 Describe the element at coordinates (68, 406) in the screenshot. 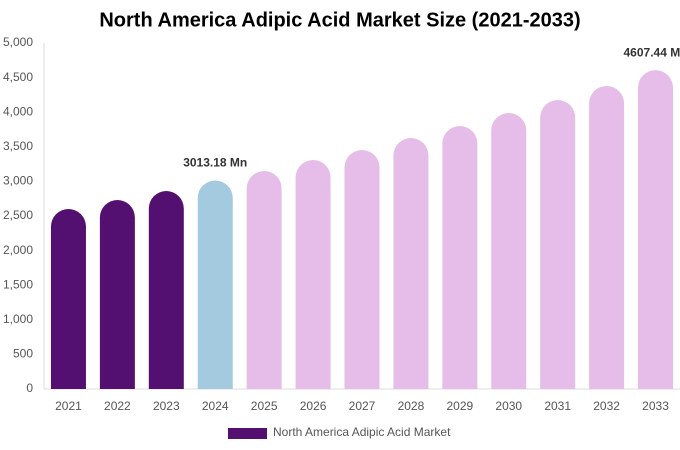

I see `x-tick-label: 2021` at that location.